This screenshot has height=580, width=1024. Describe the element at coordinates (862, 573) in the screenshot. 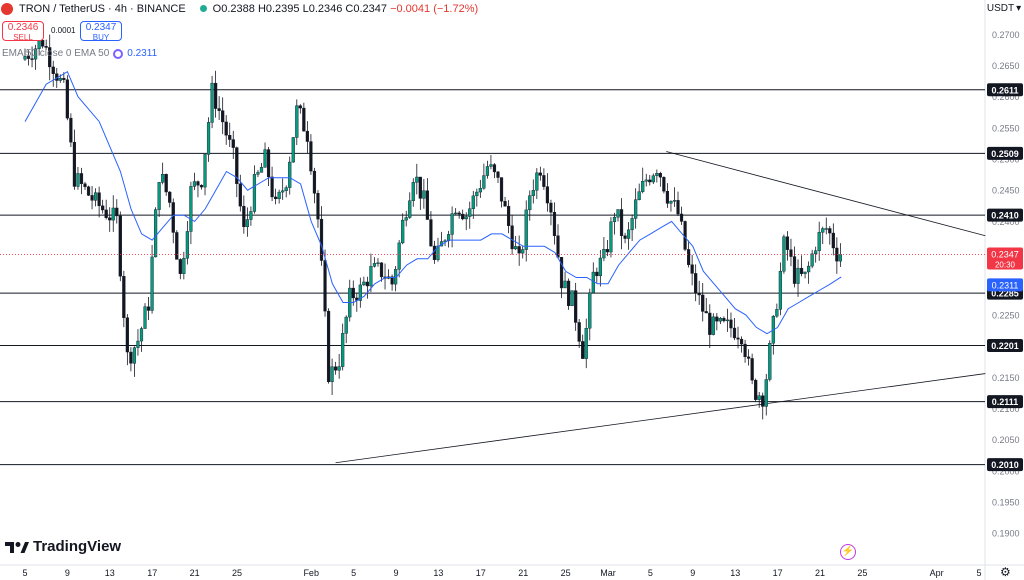

I see `x-tick-label: 25` at that location.